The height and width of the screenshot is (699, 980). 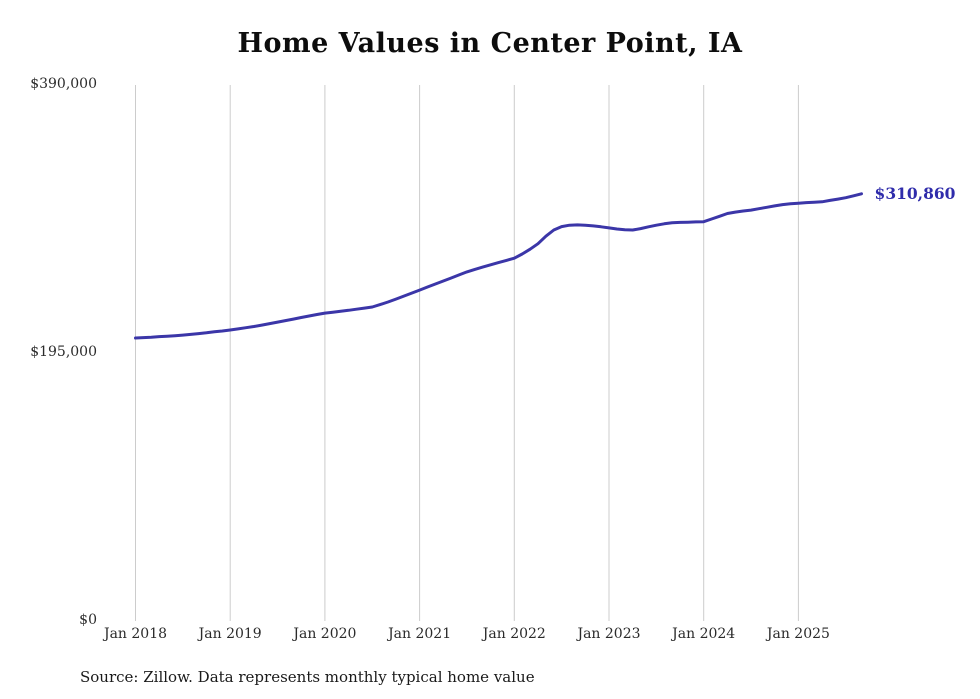 What do you see at coordinates (915, 193) in the screenshot?
I see `latest-value-label: $310,860` at bounding box center [915, 193].